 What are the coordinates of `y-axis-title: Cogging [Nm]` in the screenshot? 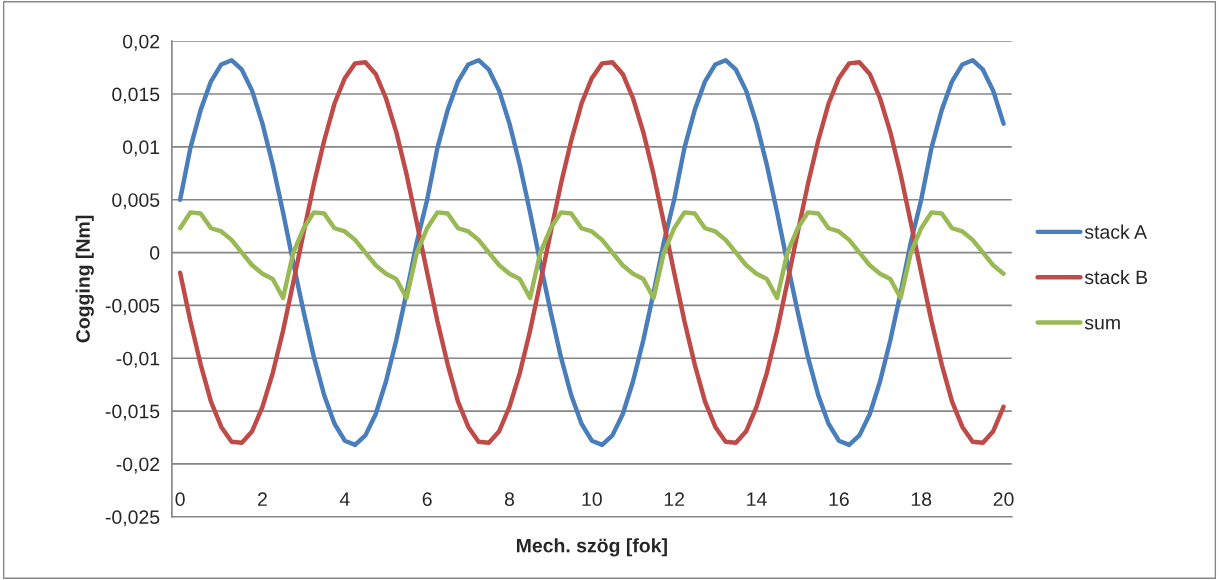 It's located at (84, 279).